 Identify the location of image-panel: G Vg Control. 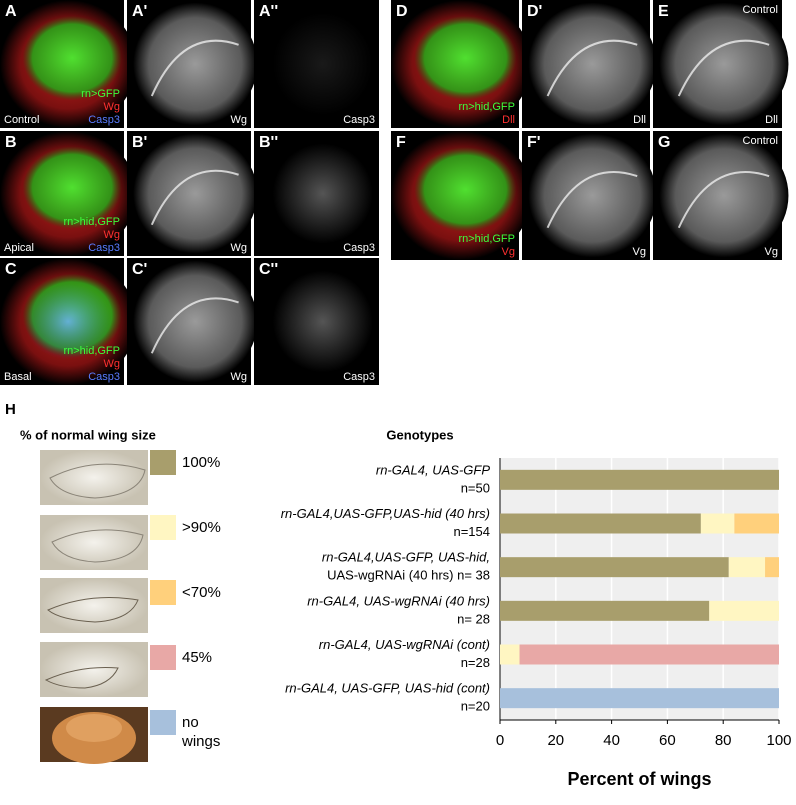
(721, 195).